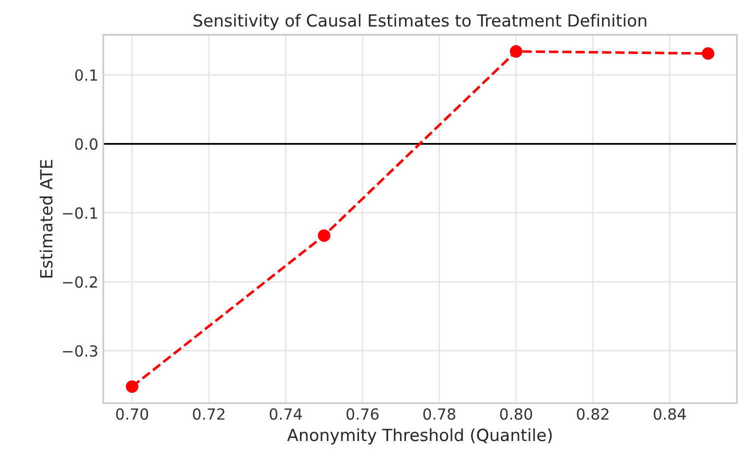  Describe the element at coordinates (670, 414) in the screenshot. I see `x-tick-label: 0.84` at that location.